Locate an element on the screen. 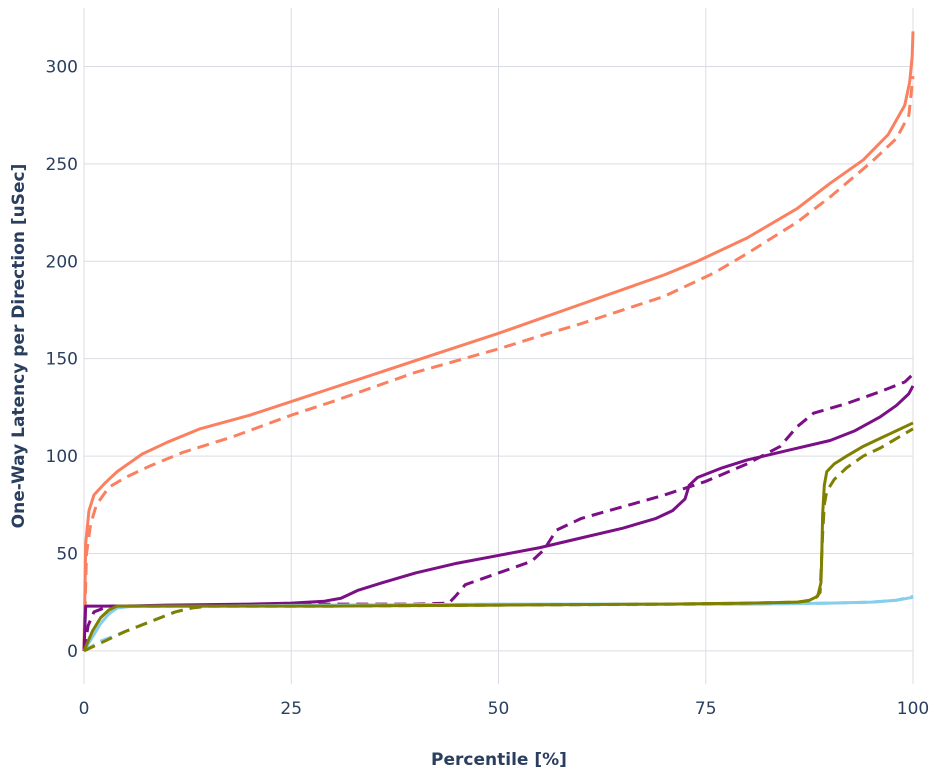 The image size is (936, 778). y-tick-label: 150 is located at coordinates (62, 360).